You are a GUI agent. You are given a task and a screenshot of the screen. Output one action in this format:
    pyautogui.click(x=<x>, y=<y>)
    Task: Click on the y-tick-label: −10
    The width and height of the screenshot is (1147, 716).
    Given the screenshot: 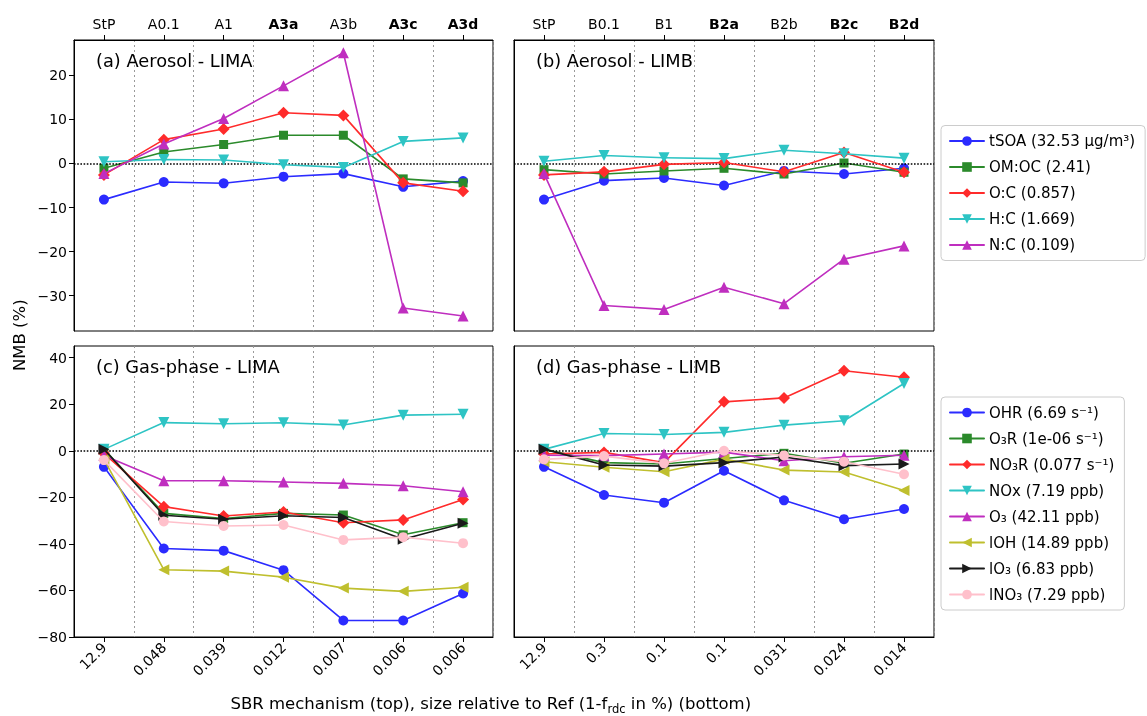 What is the action you would take?
    pyautogui.click(x=52, y=207)
    